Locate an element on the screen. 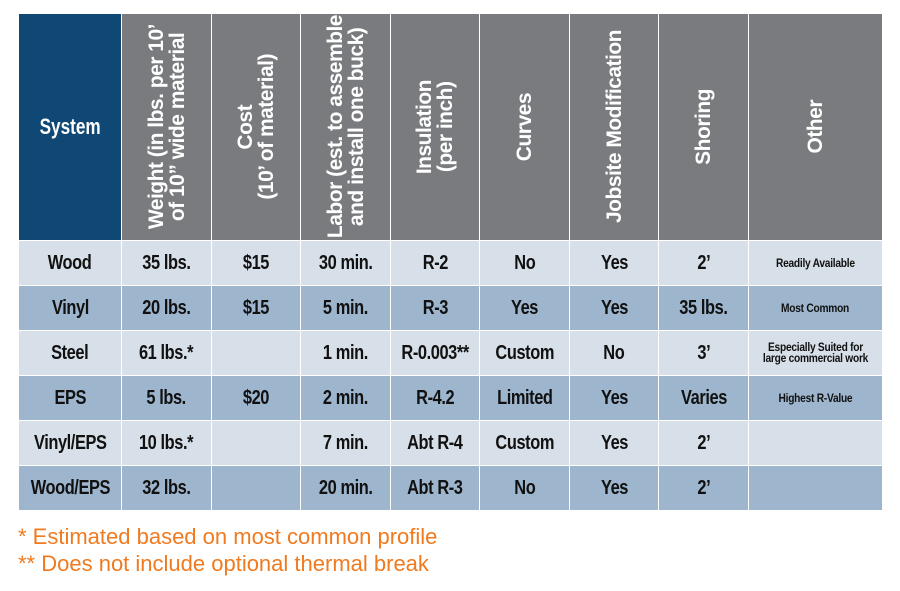 Image resolution: width=900 pixels, height=591 pixels. cell-insulation: Abt R-3 is located at coordinates (435, 488).